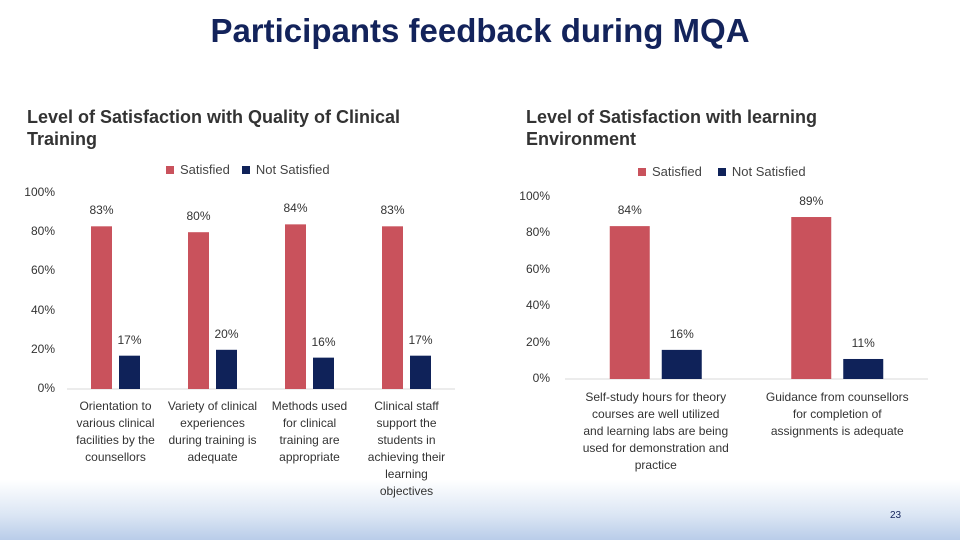 The image size is (960, 540). I want to click on chart1-legend: Satisfied Not Satisfied, so click(248, 169).